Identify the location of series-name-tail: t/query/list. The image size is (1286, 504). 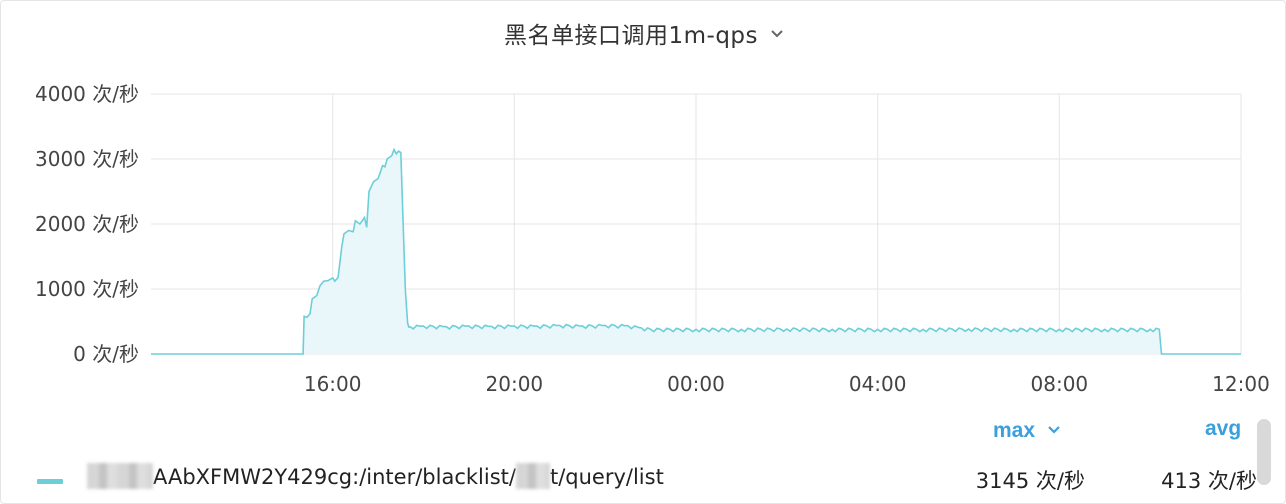
(606, 477).